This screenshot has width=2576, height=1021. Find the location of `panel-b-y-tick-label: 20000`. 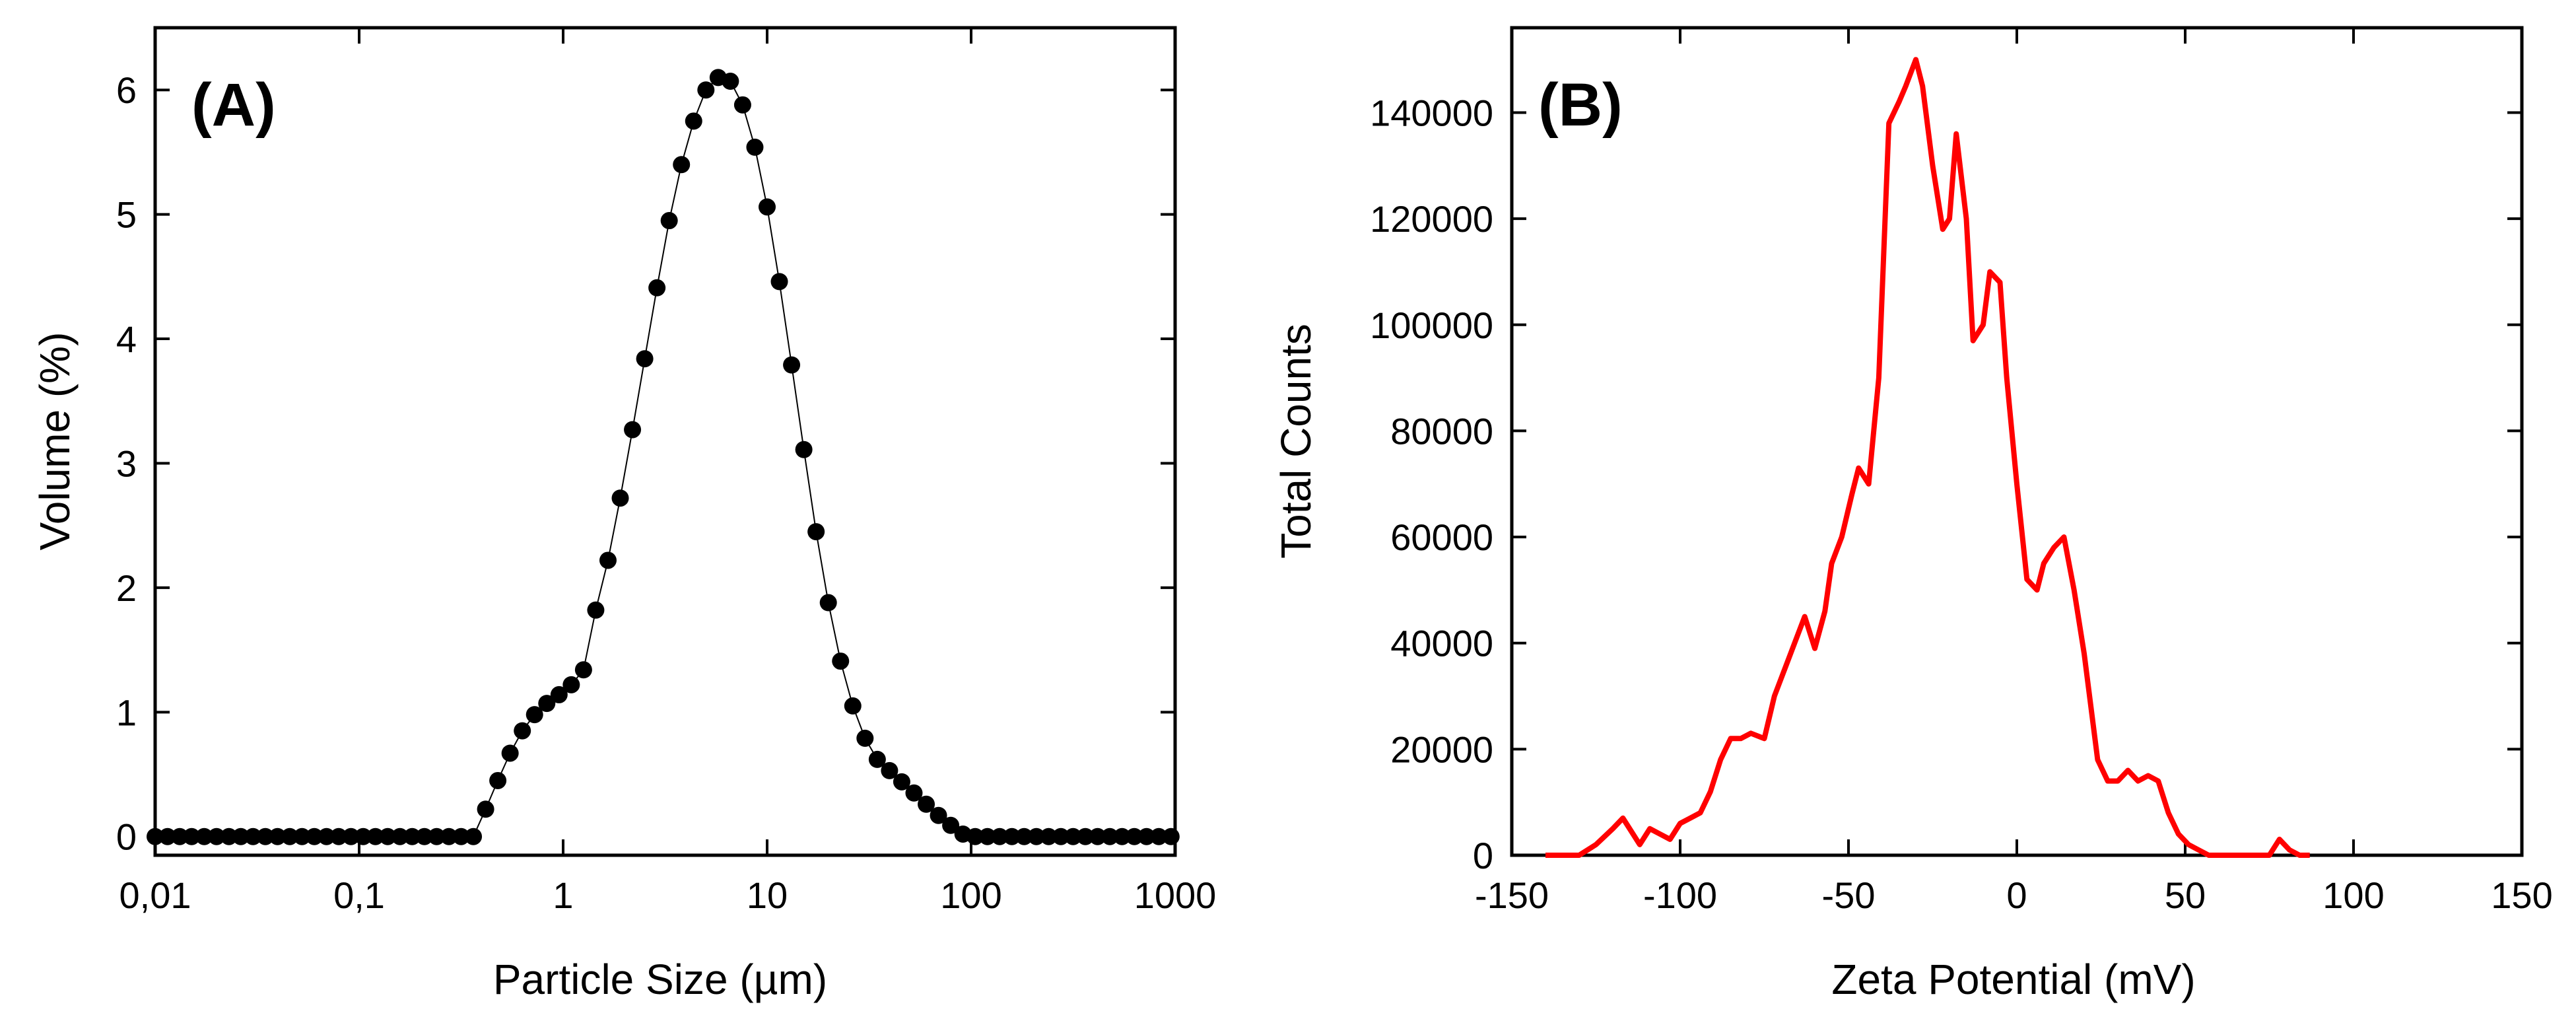

panel-b-y-tick-label: 20000 is located at coordinates (1442, 749).